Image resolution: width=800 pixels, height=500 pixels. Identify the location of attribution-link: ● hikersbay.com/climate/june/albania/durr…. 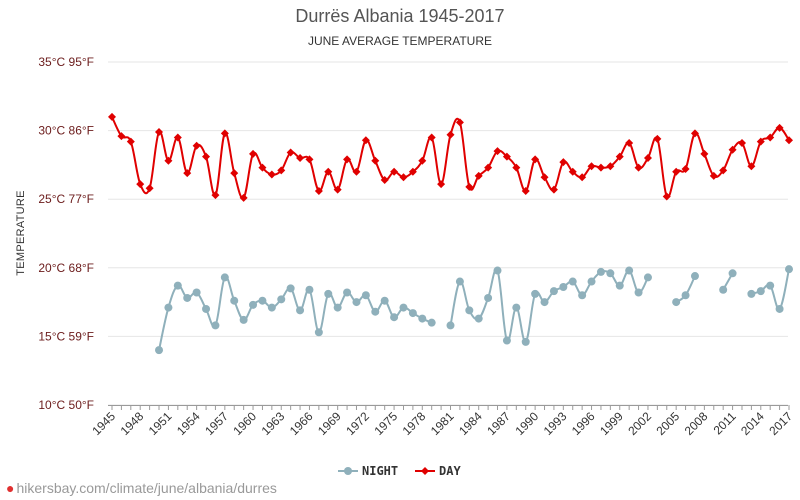
(141, 488).